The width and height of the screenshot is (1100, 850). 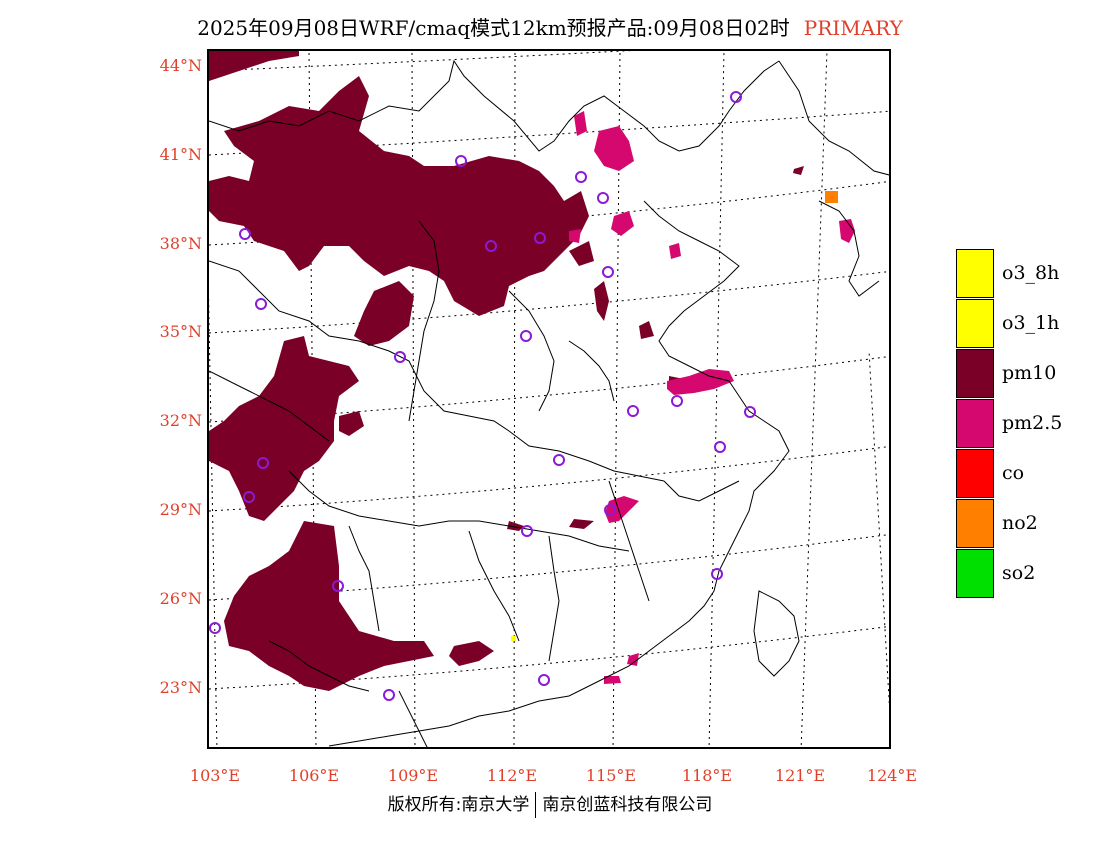 What do you see at coordinates (611, 775) in the screenshot?
I see `lon-label-115: 115°E` at bounding box center [611, 775].